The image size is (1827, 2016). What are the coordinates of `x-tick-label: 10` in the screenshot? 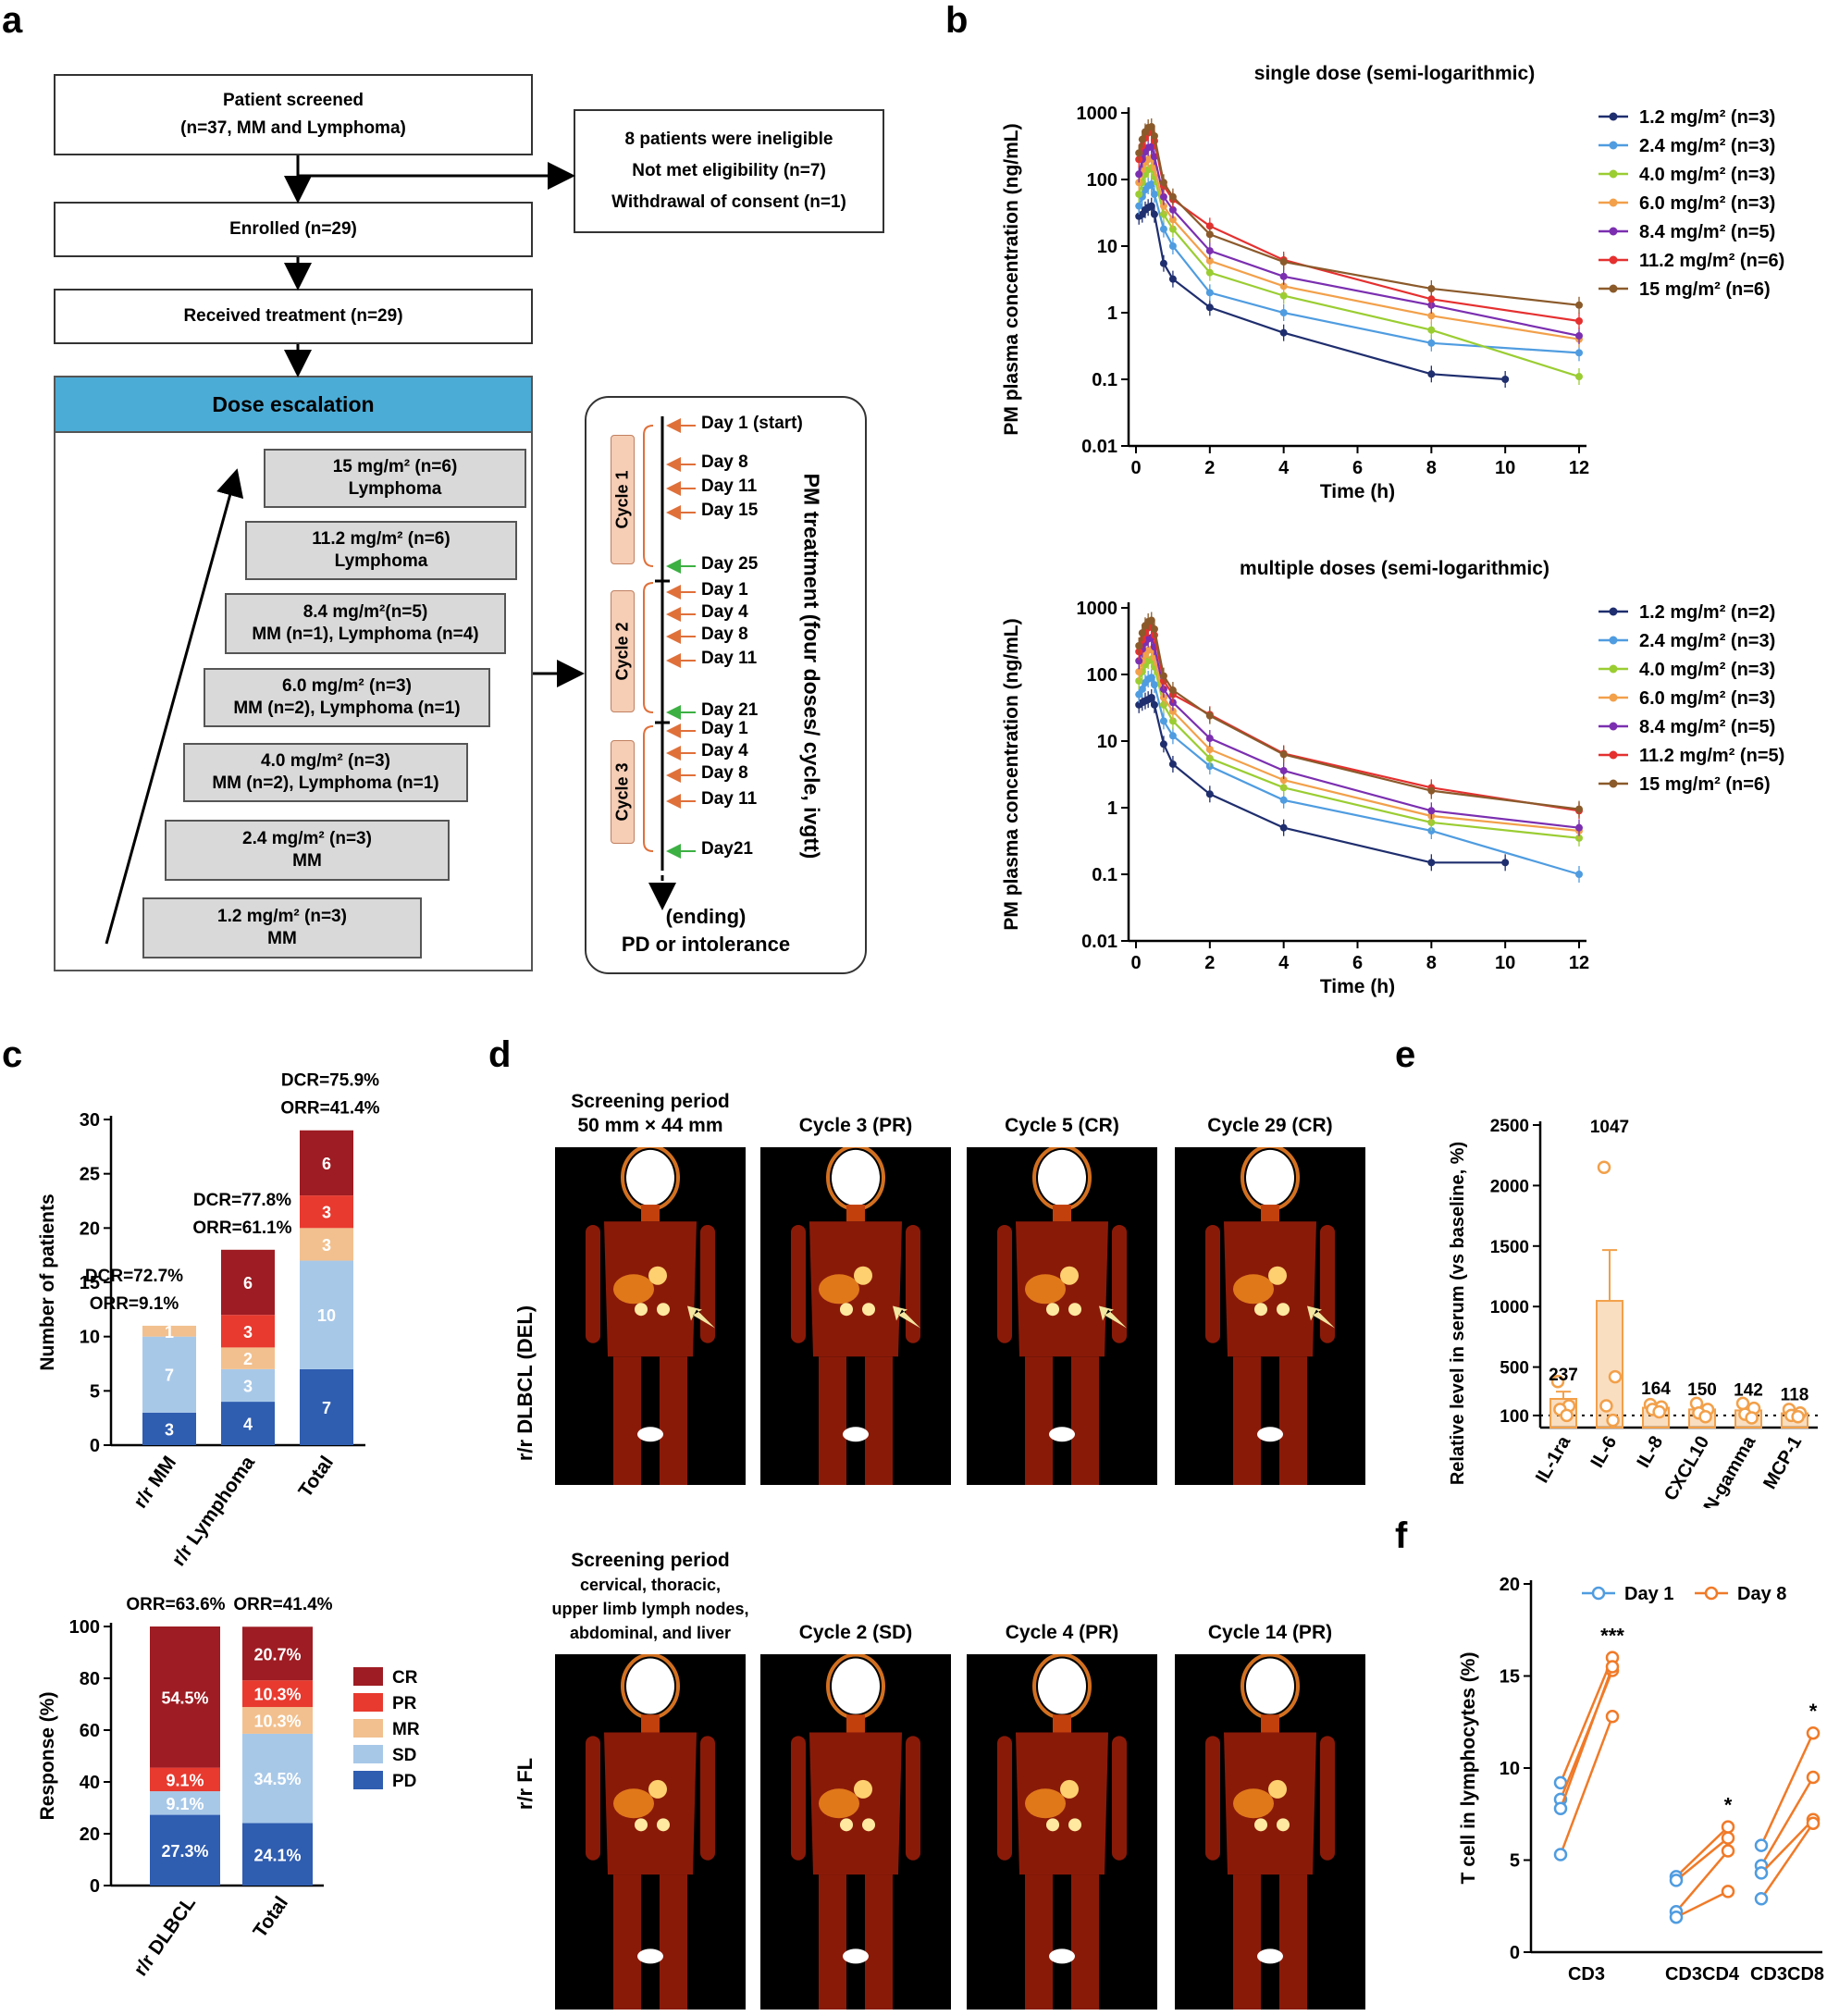 It's located at (1505, 963).